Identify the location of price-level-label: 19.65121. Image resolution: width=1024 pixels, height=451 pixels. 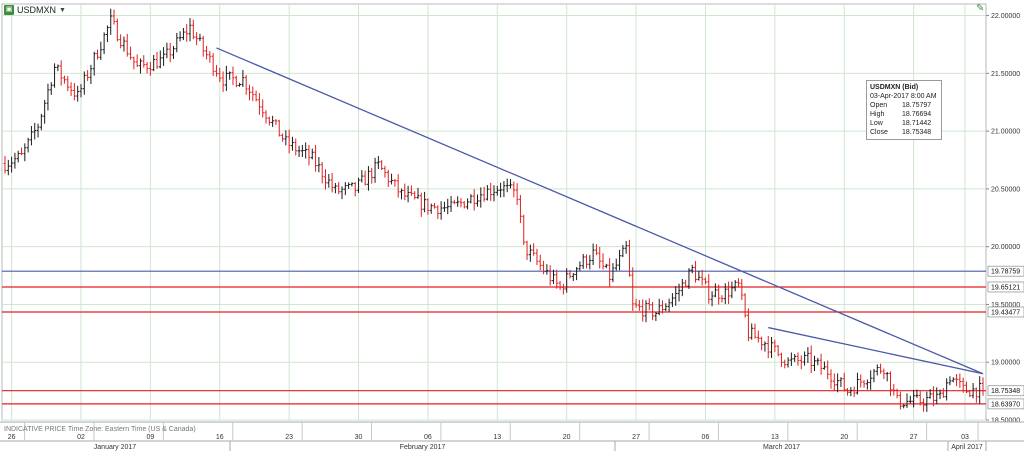
(1005, 287).